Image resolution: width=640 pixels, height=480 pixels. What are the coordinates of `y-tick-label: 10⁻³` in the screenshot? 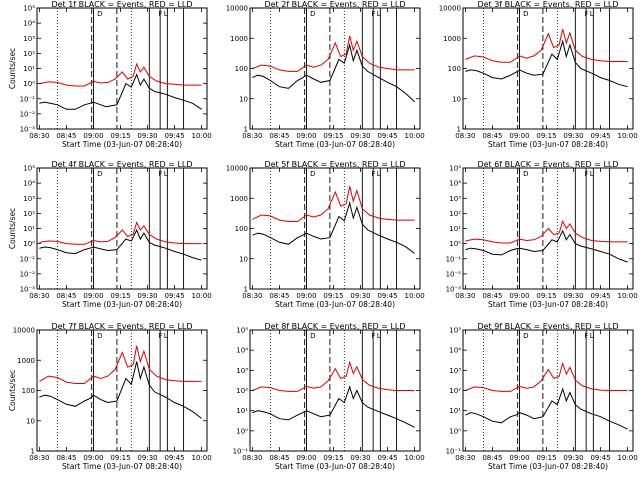 It's located at (454, 290).